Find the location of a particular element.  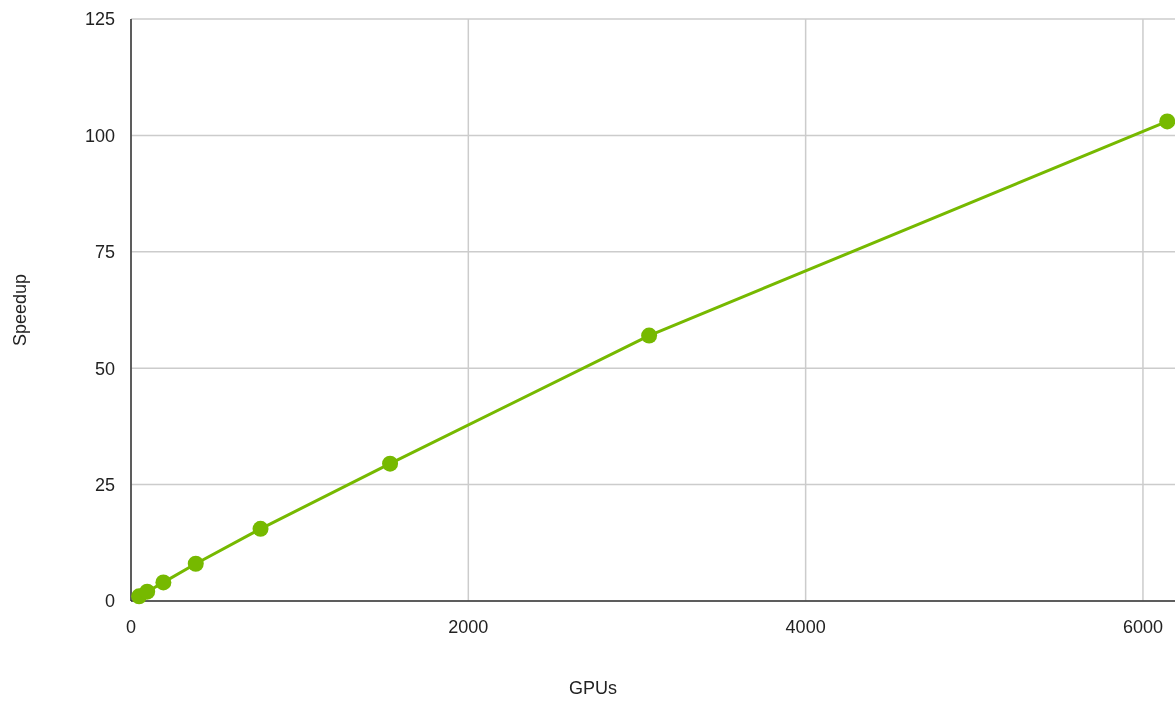

y-tick-label: 25 is located at coordinates (104, 484).